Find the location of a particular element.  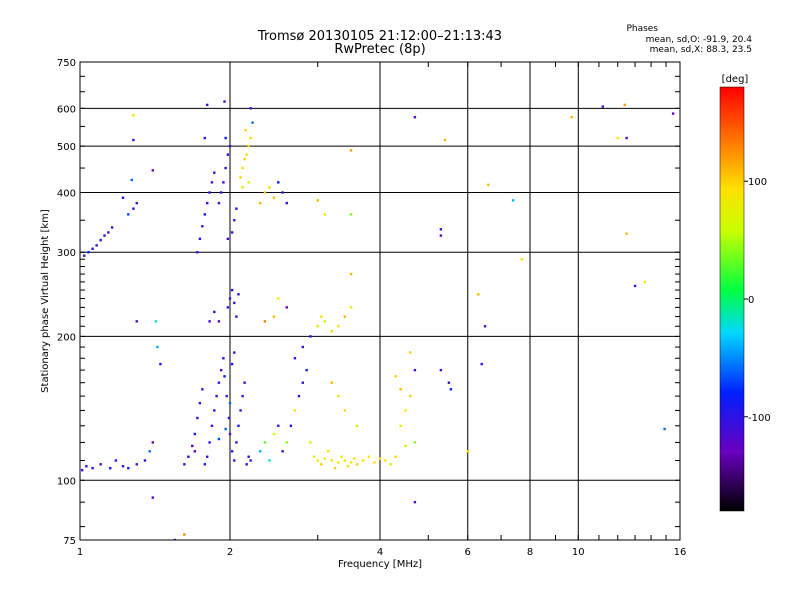

colorbar-tick-label: -100 is located at coordinates (759, 418).